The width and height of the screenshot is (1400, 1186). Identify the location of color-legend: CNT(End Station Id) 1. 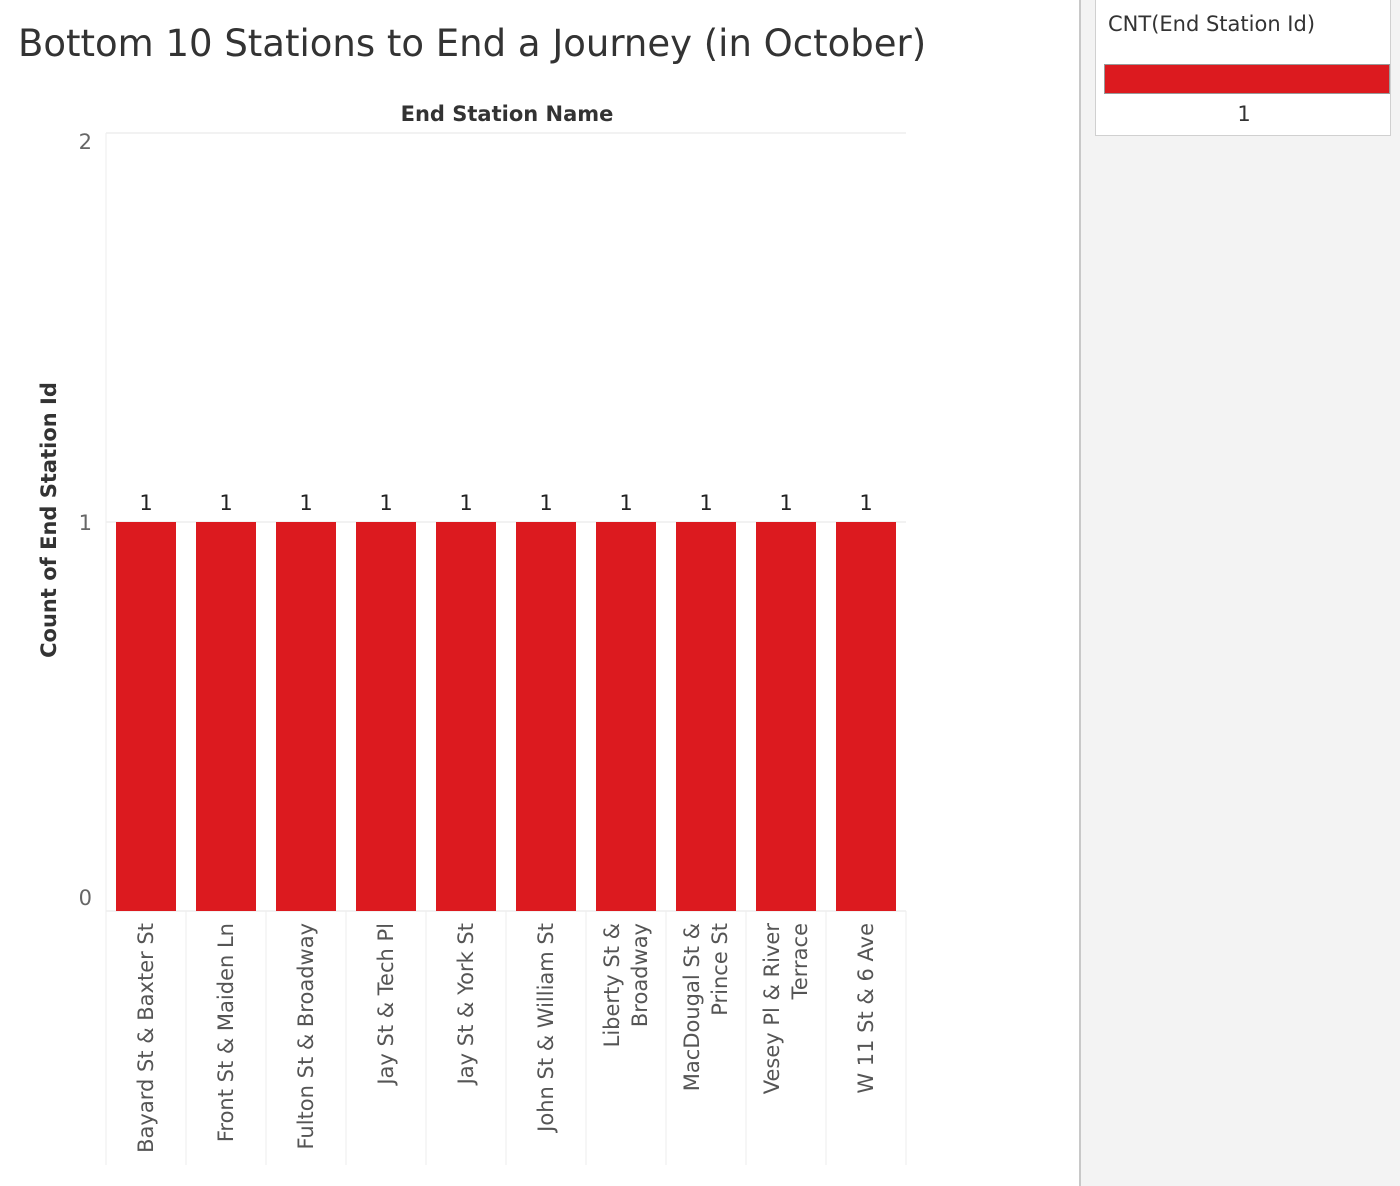
(1243, 68).